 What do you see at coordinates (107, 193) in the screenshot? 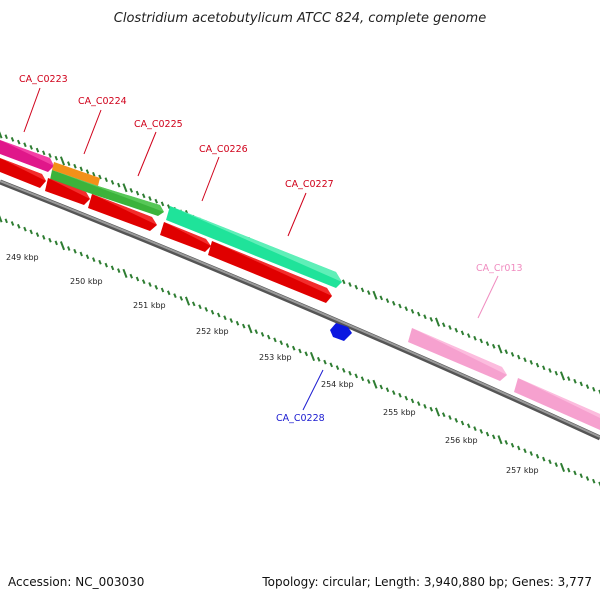
I see `feature-ca-c0225` at bounding box center [107, 193].